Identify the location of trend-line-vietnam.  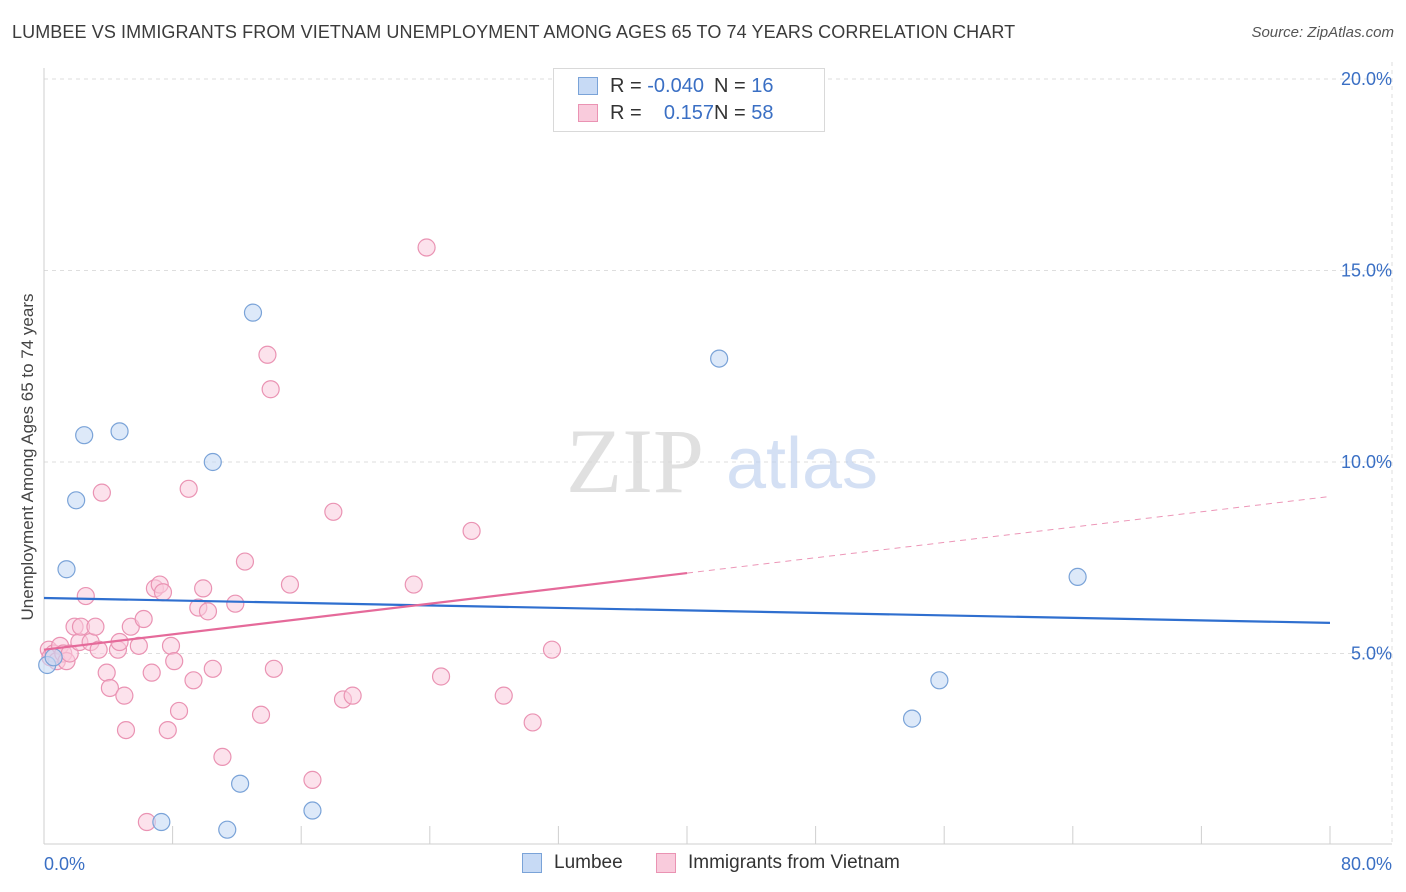
(365, 611).